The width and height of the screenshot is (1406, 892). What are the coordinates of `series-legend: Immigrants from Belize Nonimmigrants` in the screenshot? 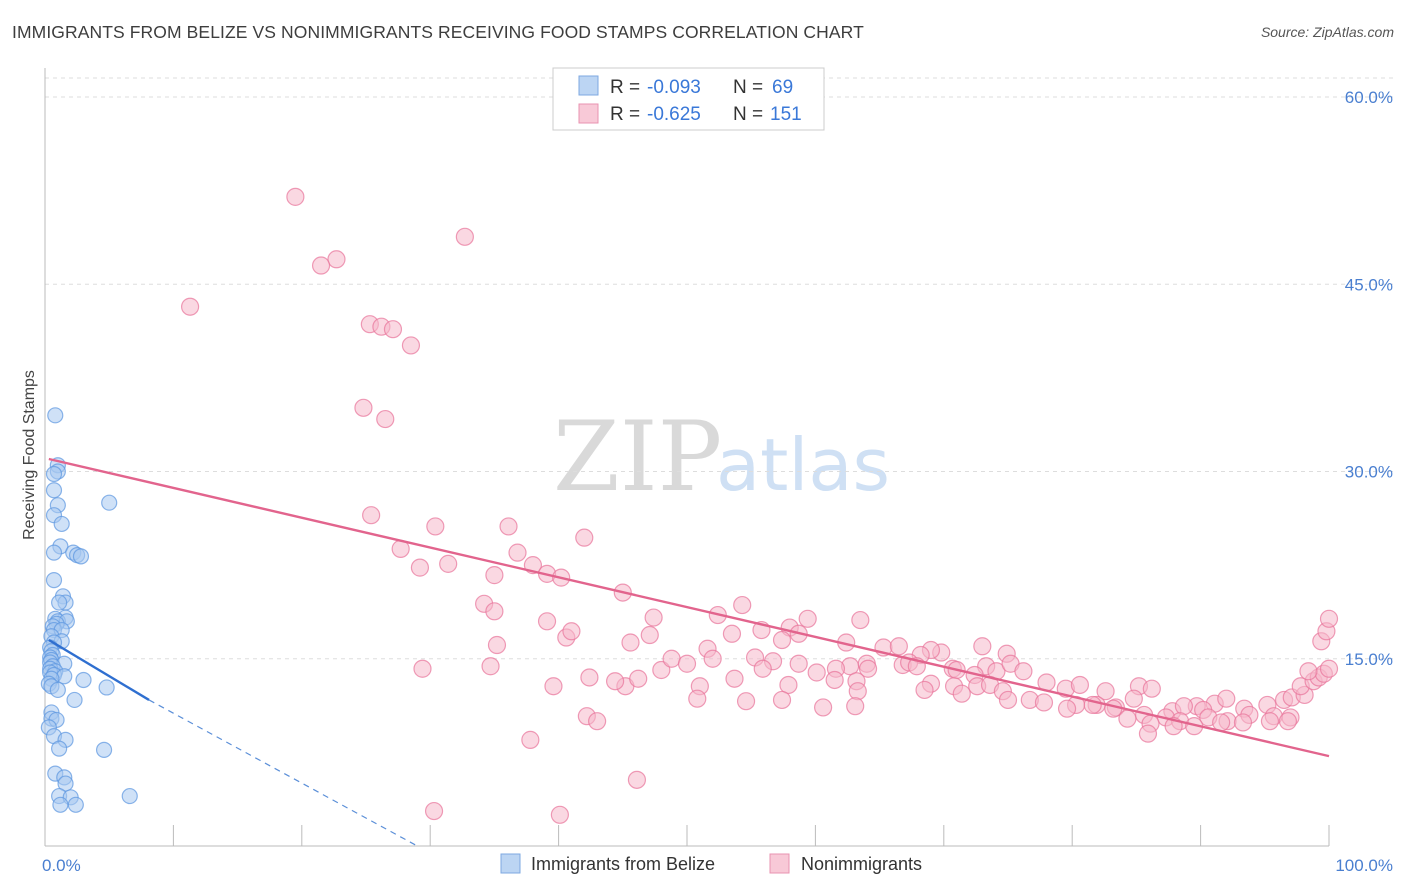 It's located at (711, 863).